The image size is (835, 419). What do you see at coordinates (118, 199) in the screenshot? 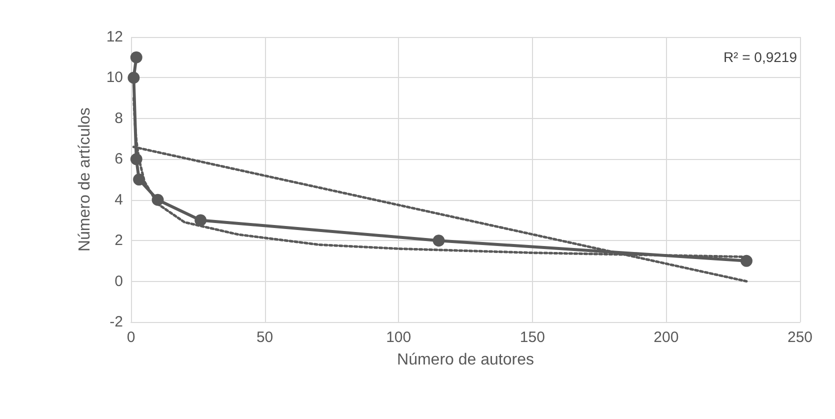
I see `y-tick-label: 4` at bounding box center [118, 199].